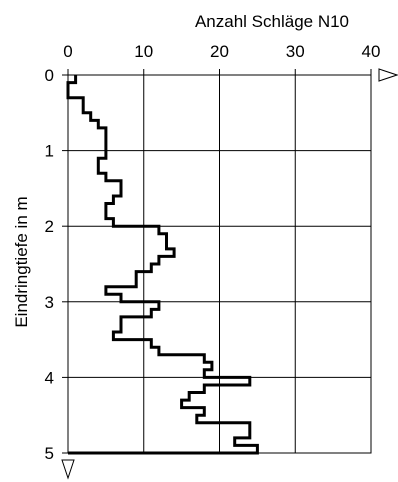 This screenshot has height=482, width=398. What do you see at coordinates (49, 377) in the screenshot?
I see `y-tick-label: 4` at bounding box center [49, 377].